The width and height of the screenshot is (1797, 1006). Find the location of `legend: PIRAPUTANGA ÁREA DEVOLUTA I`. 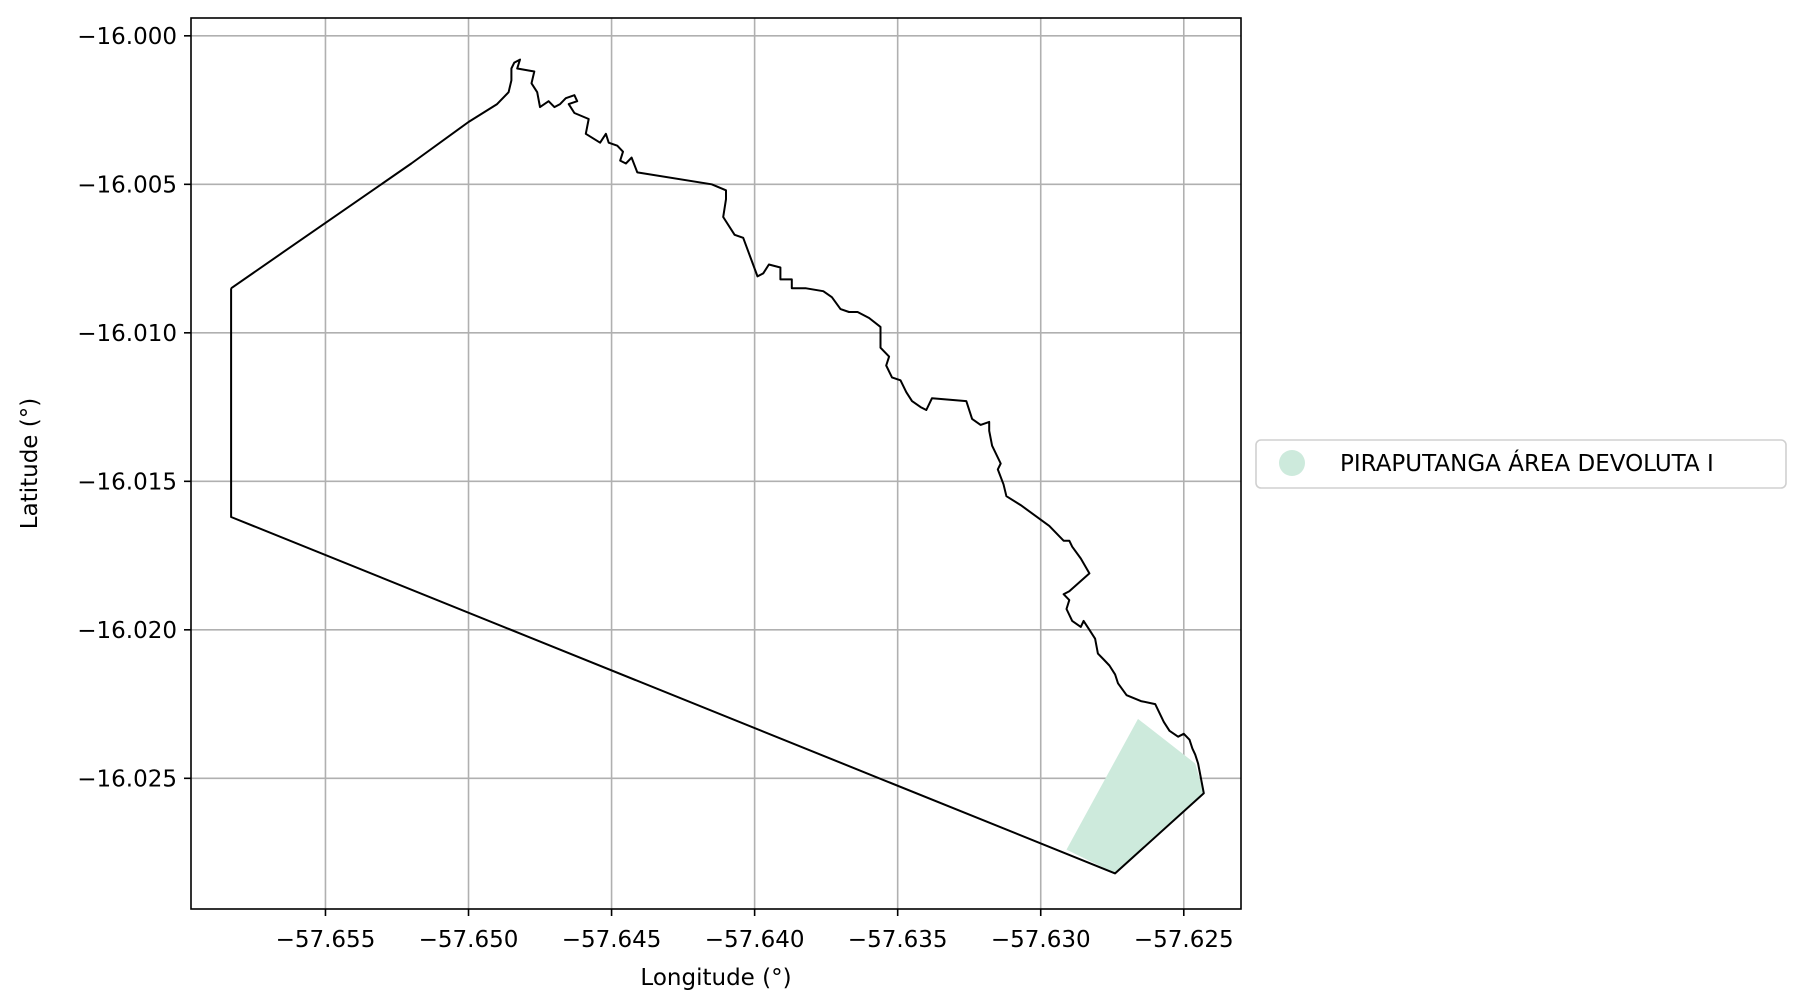

legend: PIRAPUTANGA ÁREA DEVOLUTA I is located at coordinates (1521, 464).